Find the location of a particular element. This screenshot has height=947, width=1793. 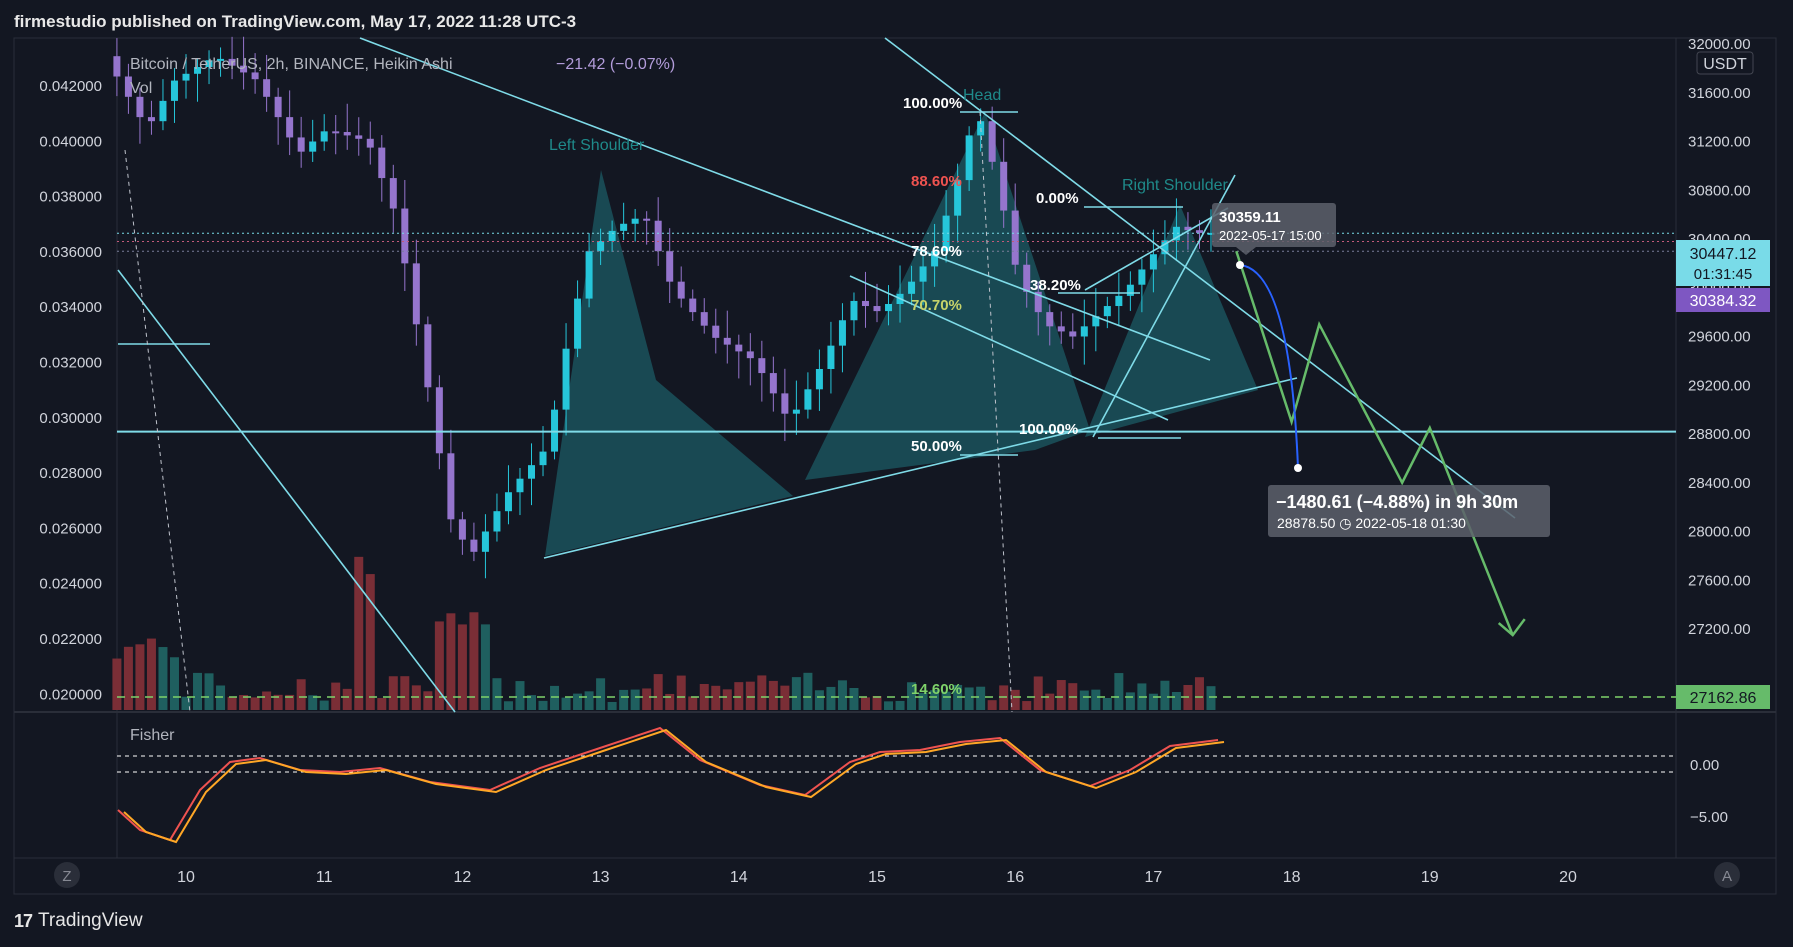

fib-100: 100.00% is located at coordinates (932, 103).